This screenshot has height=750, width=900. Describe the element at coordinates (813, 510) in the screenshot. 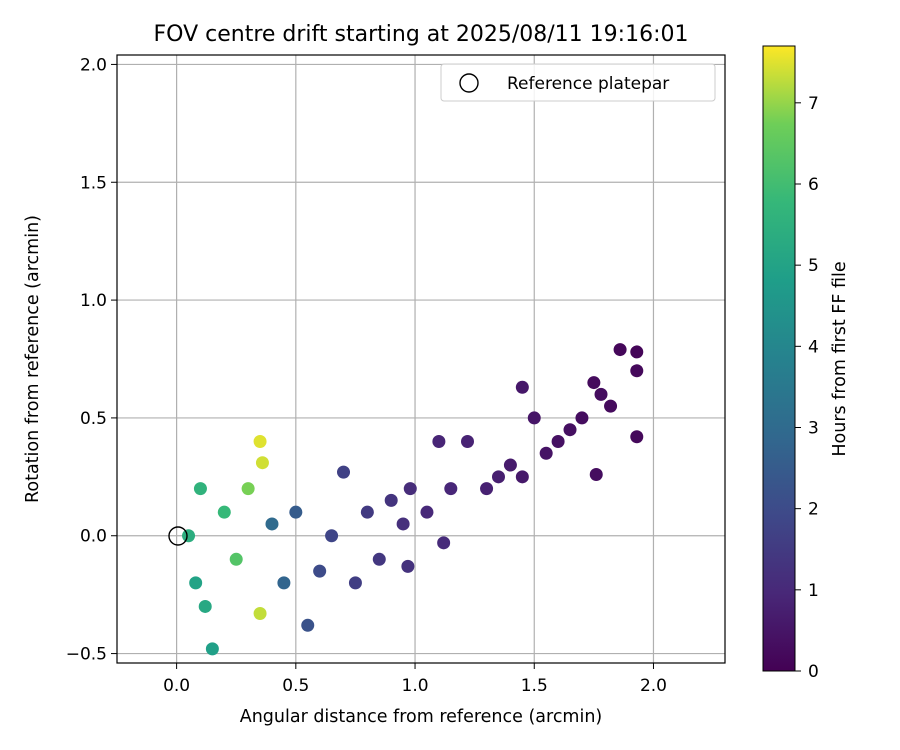

I see `colorbar-tick-label: 2` at that location.